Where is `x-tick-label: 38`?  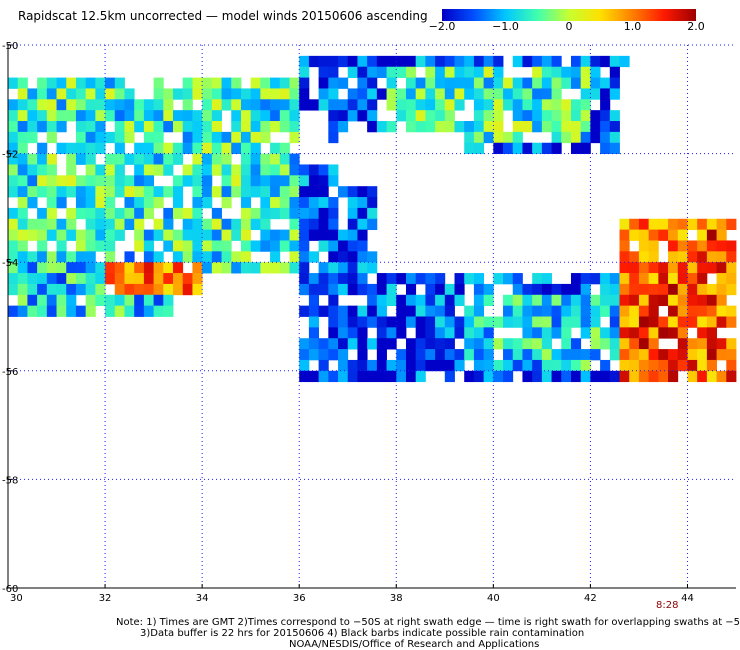
x-tick-label: 38 is located at coordinates (396, 598).